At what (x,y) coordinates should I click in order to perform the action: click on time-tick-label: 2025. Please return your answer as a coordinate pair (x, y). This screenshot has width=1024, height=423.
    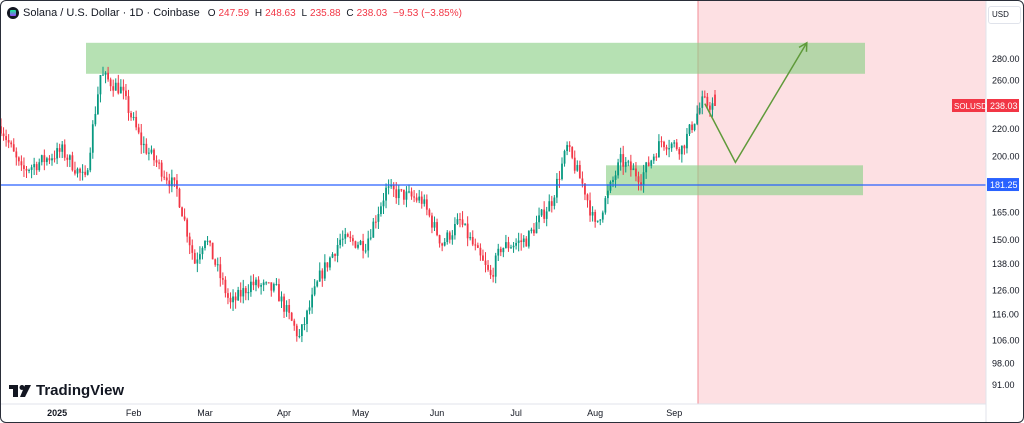
    Looking at the image, I should click on (57, 413).